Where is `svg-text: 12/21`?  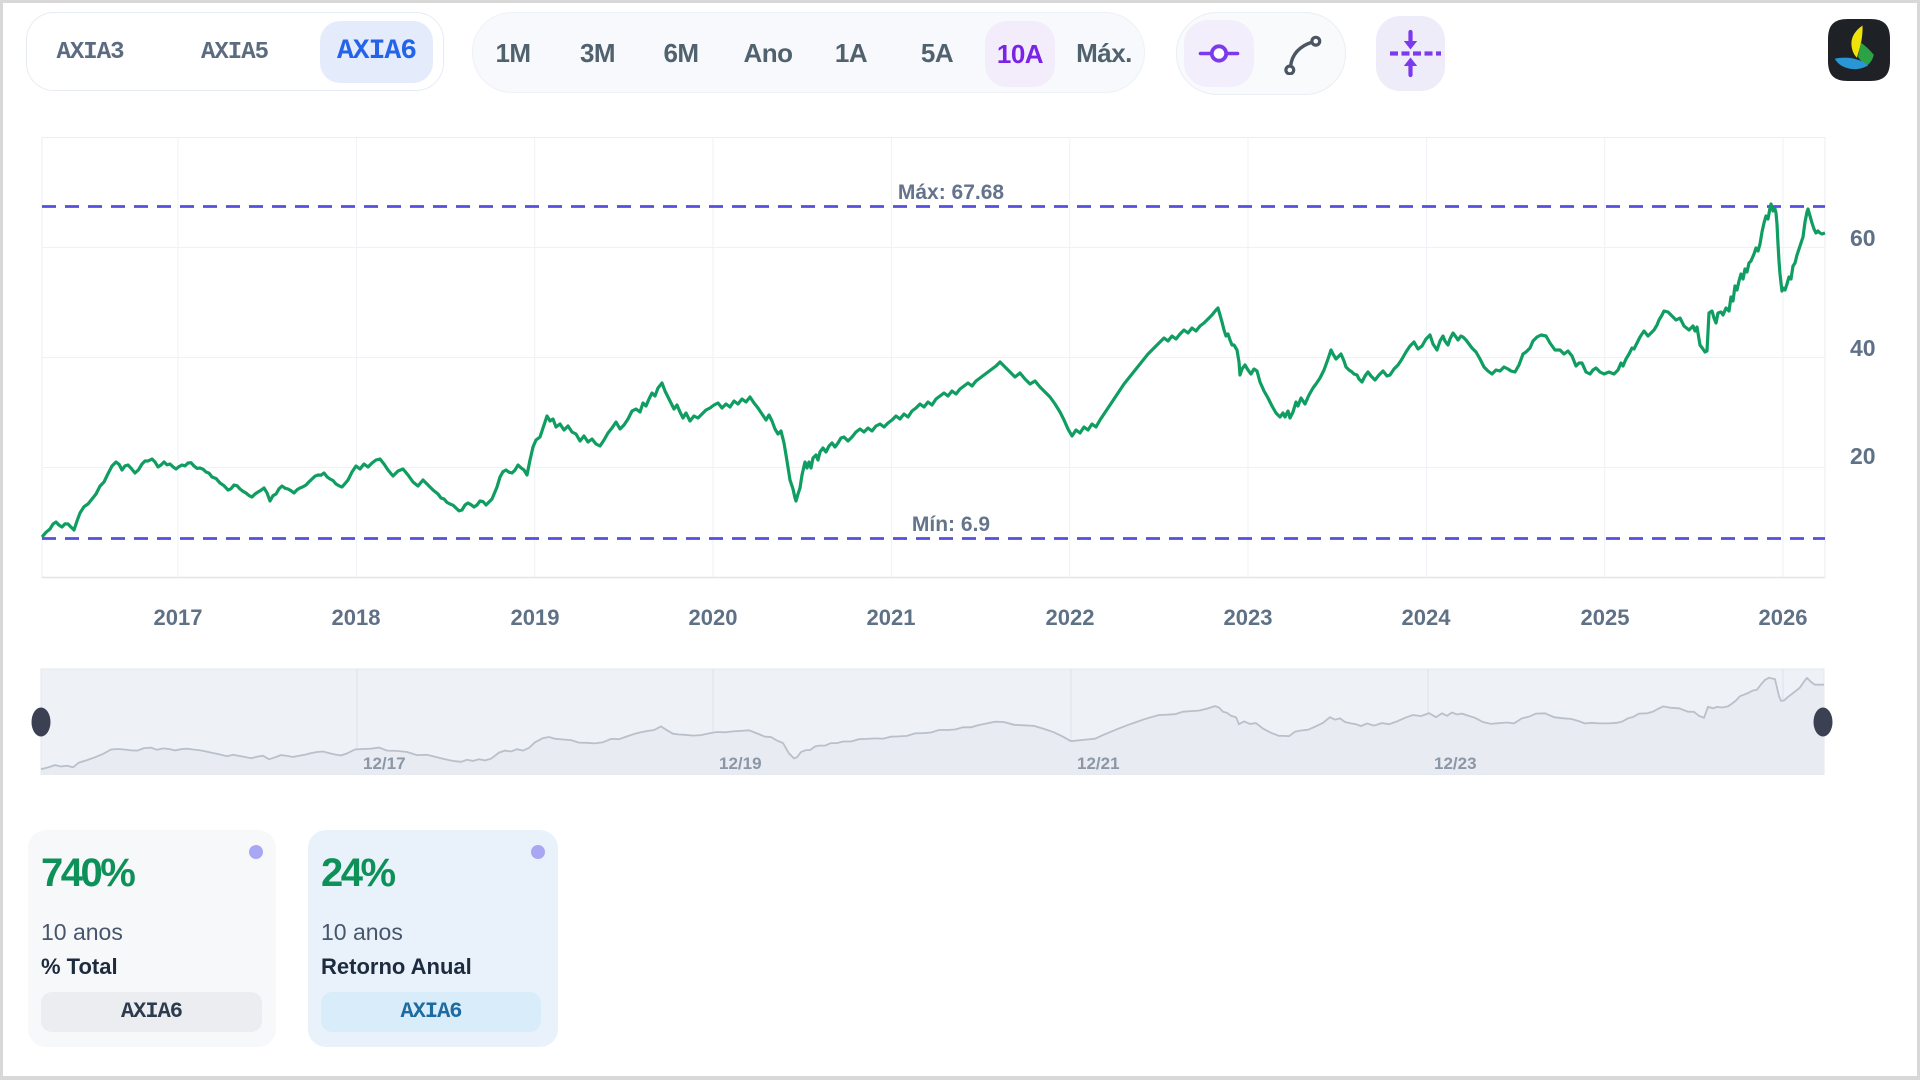 svg-text: 12/21 is located at coordinates (1098, 763).